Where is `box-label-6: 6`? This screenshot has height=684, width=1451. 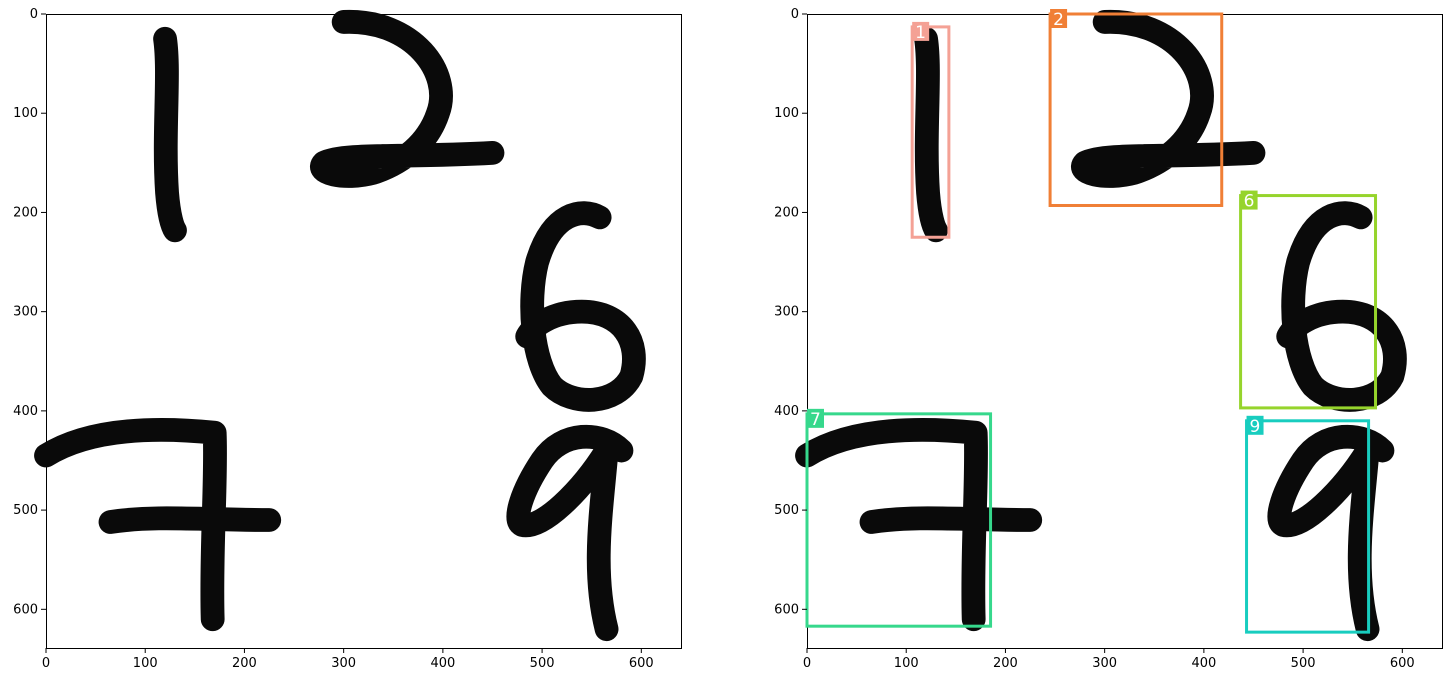 box-label-6: 6 is located at coordinates (1249, 202).